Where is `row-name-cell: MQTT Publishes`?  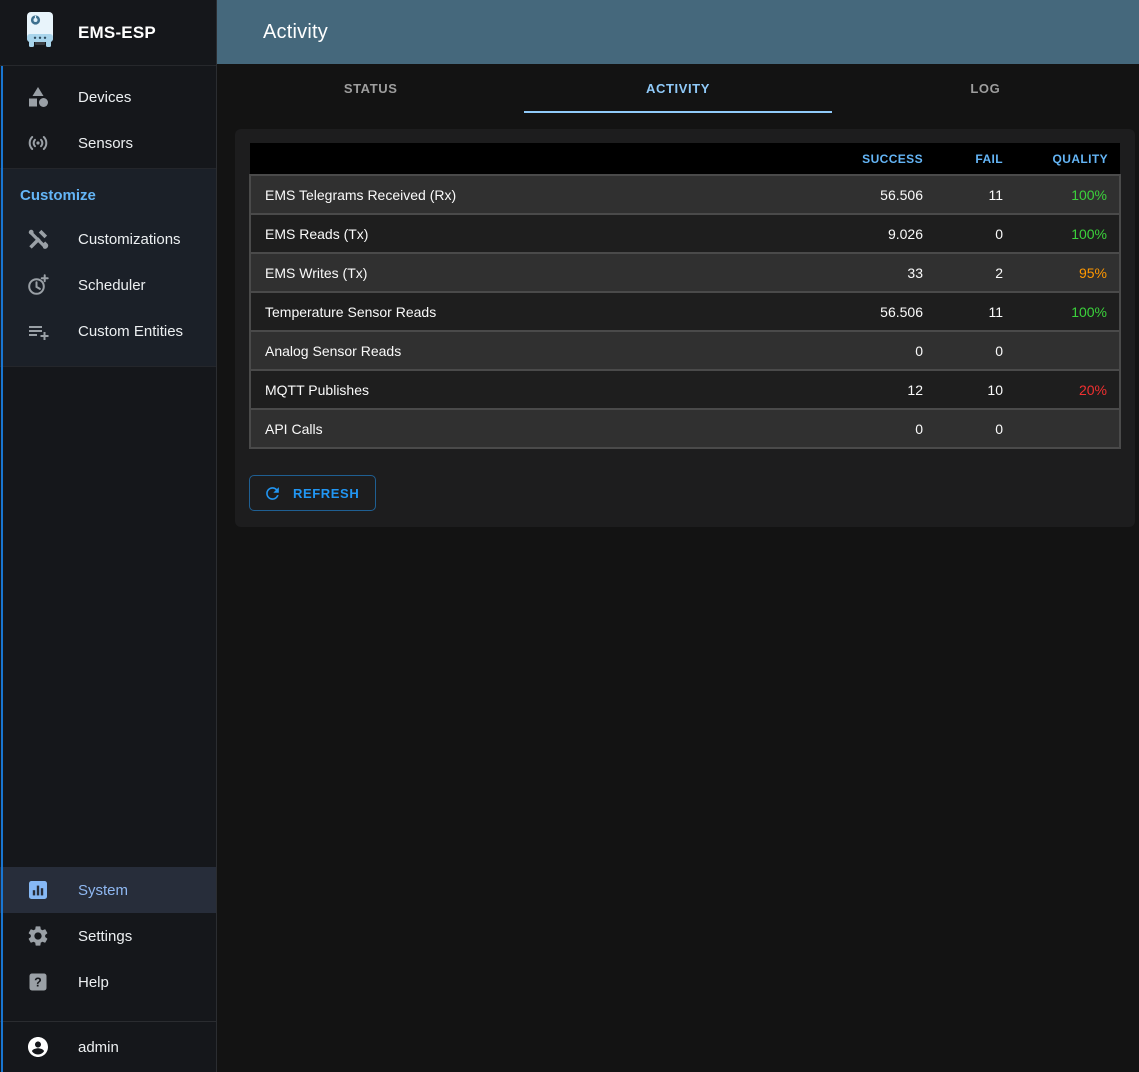
row-name-cell: MQTT Publishes is located at coordinates (534, 389).